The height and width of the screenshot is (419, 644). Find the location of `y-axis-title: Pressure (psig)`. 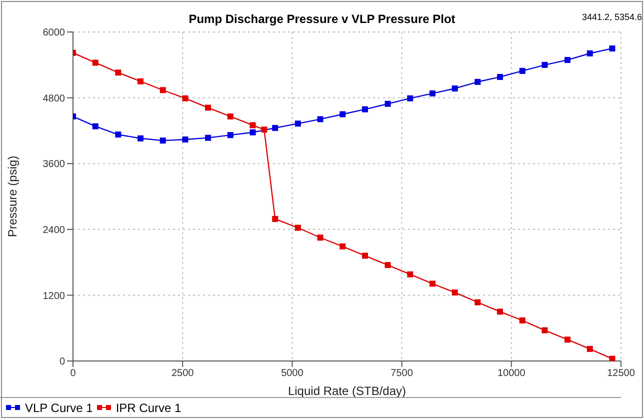

y-axis-title: Pressure (psig) is located at coordinates (12, 197).